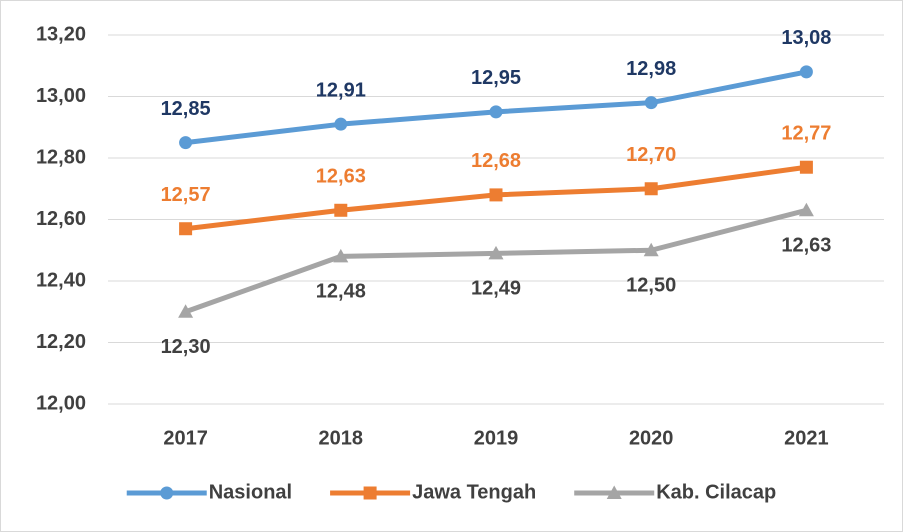 The width and height of the screenshot is (903, 532). What do you see at coordinates (61, 157) in the screenshot?
I see `y-tick-label: 12,80` at bounding box center [61, 157].